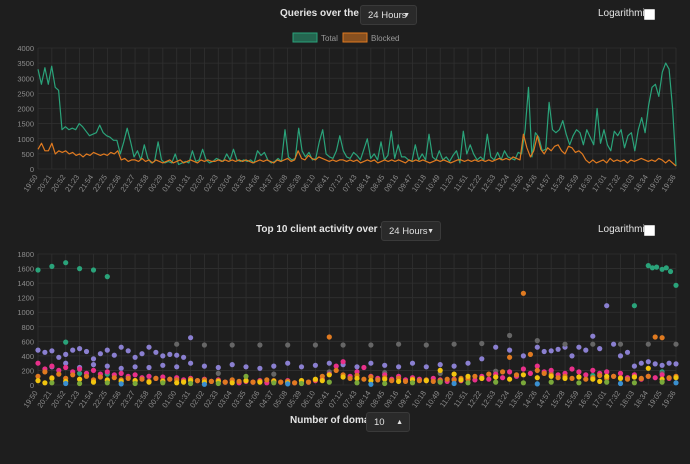  I want to click on y-tick-label: 0, so click(32, 169).